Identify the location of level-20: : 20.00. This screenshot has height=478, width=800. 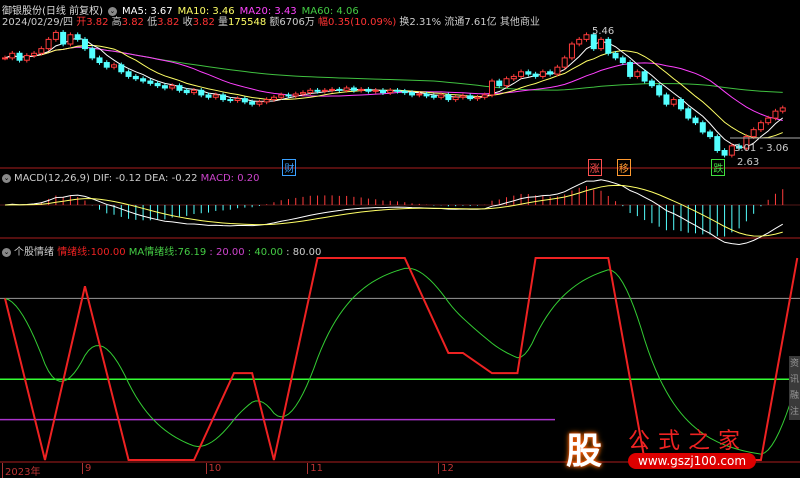
(227, 252).